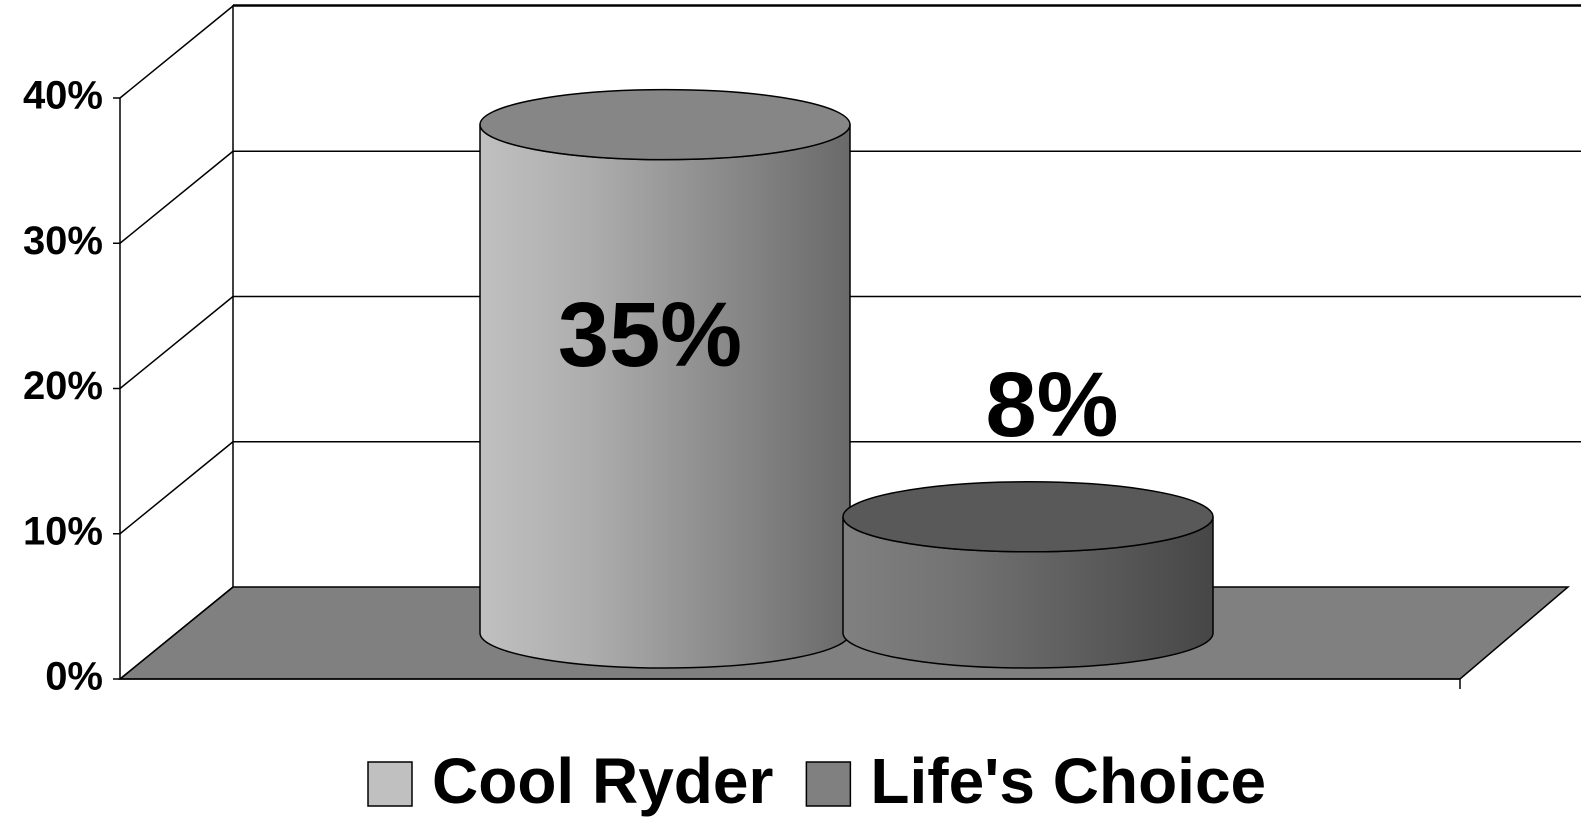 The height and width of the screenshot is (831, 1581). Describe the element at coordinates (1028, 592) in the screenshot. I see `cylinder-shade` at that location.